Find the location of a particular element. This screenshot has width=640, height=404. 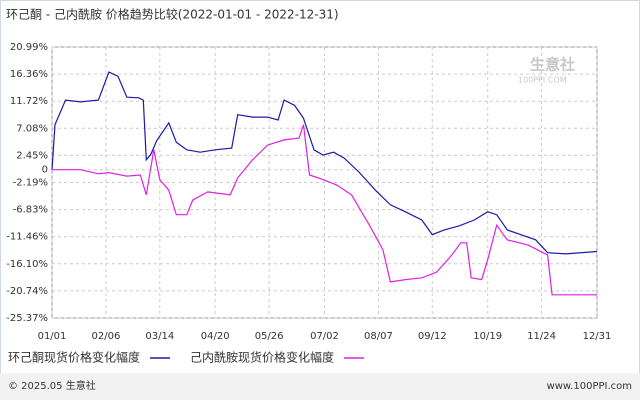

x-tick-label: 10/19 is located at coordinates (487, 336).